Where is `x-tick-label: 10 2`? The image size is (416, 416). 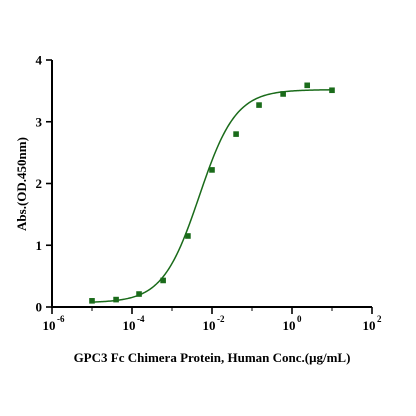 x-tick-label: 10 2 is located at coordinates (373, 323).